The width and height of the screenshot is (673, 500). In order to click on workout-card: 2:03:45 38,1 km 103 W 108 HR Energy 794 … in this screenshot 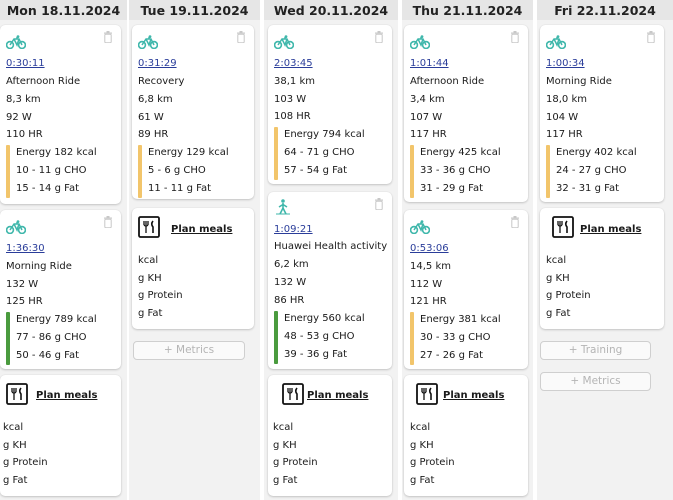, I will do `click(330, 104)`.